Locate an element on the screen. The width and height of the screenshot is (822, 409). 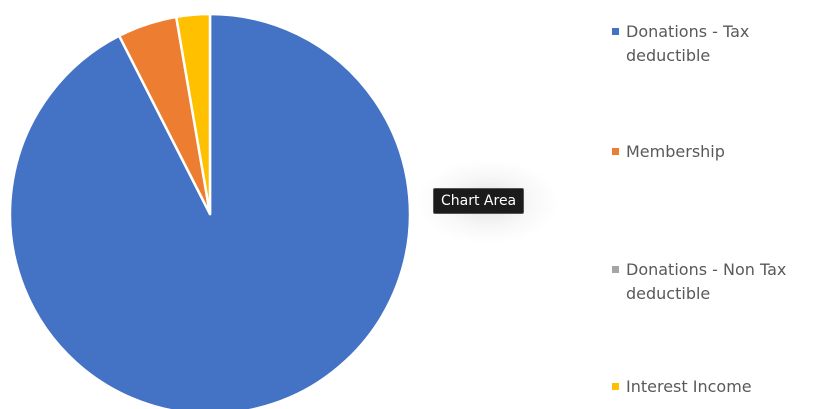
legend-swatch-membership is located at coordinates (615, 151).